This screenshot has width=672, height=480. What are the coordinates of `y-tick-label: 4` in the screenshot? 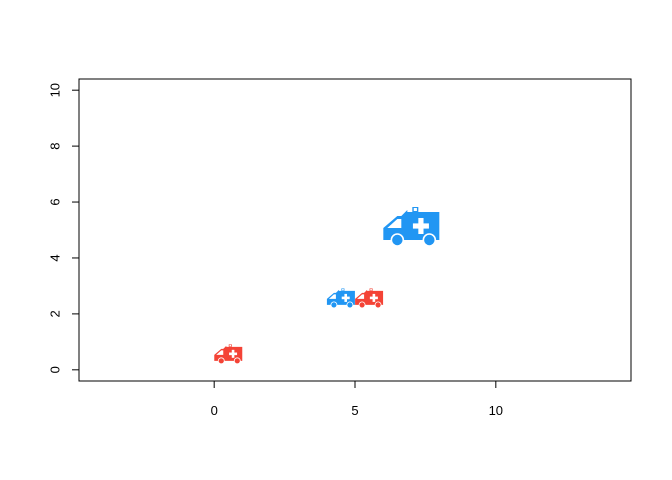 It's located at (55, 257).